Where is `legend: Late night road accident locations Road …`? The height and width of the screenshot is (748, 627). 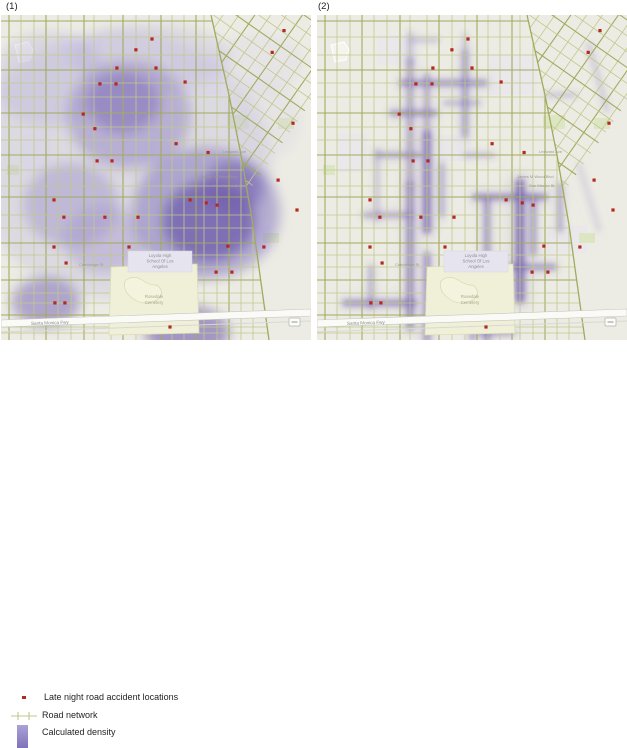 legend: Late night road accident locations Road … is located at coordinates (130, 377).